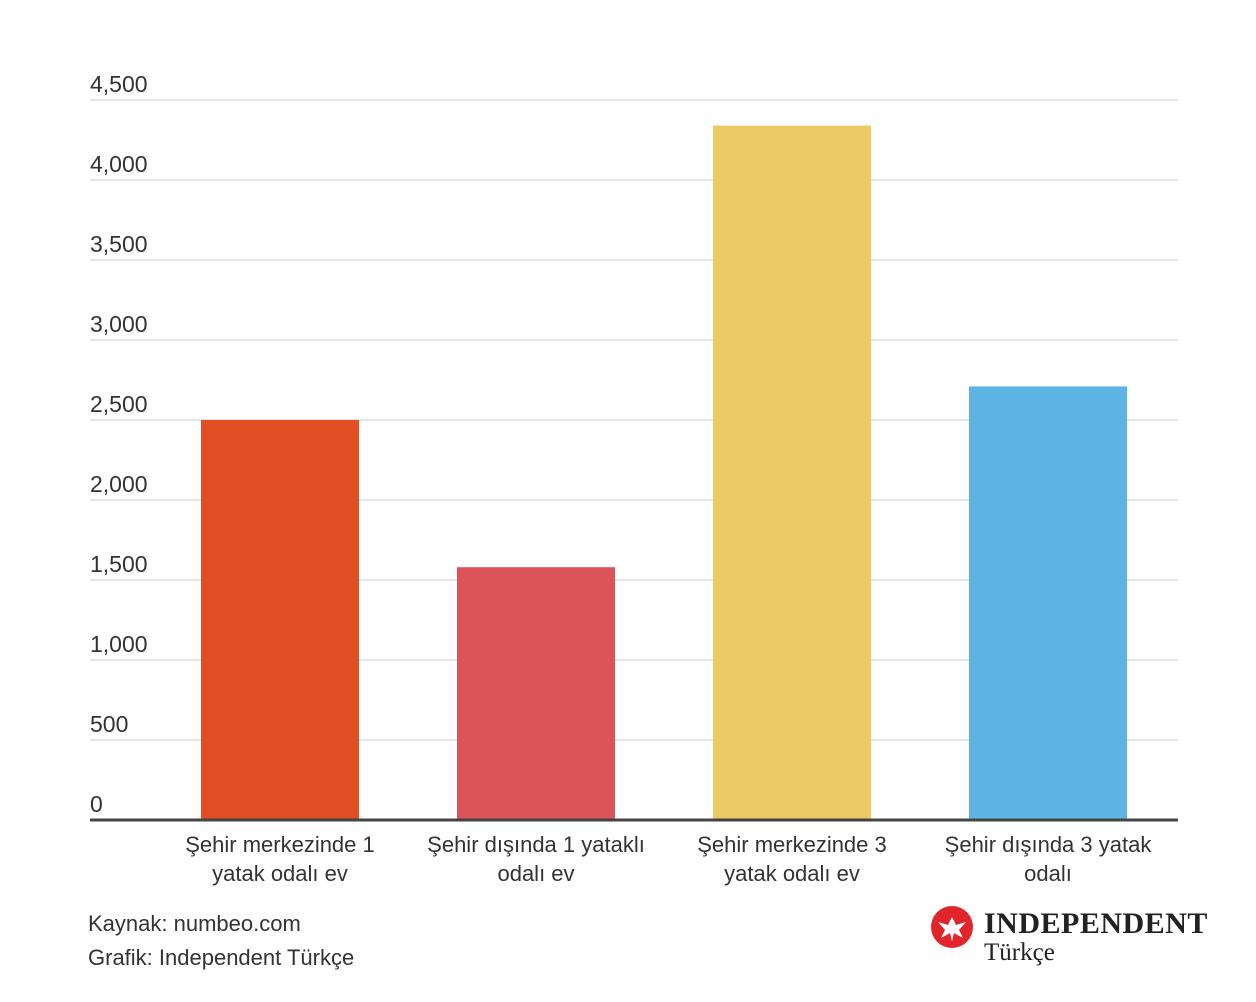 The image size is (1256, 1002). What do you see at coordinates (1019, 952) in the screenshot?
I see `logo-subtitle: Türkçe` at bounding box center [1019, 952].